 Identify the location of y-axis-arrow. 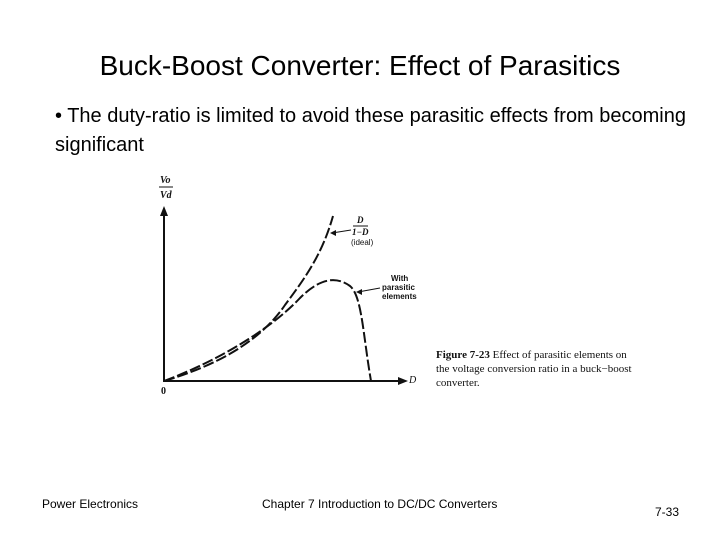
(164, 211).